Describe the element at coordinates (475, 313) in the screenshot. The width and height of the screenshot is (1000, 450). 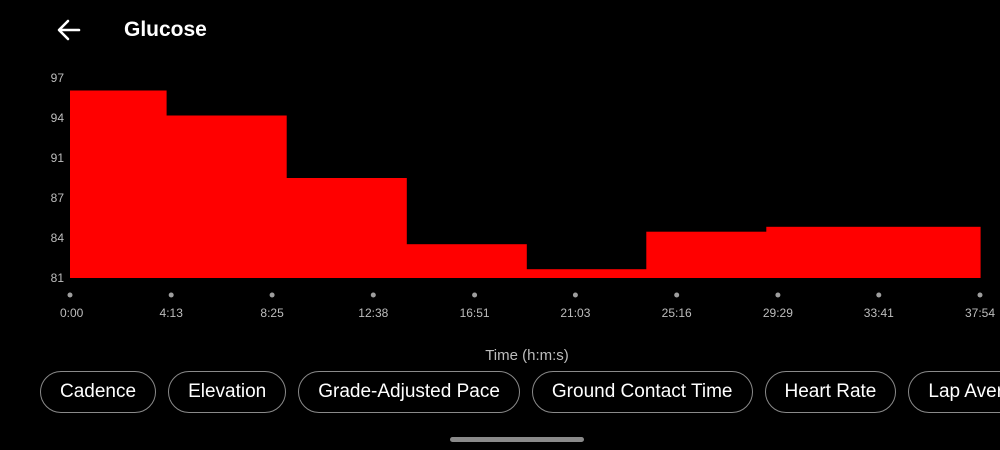
I see `x-tick-label: 16:51` at that location.